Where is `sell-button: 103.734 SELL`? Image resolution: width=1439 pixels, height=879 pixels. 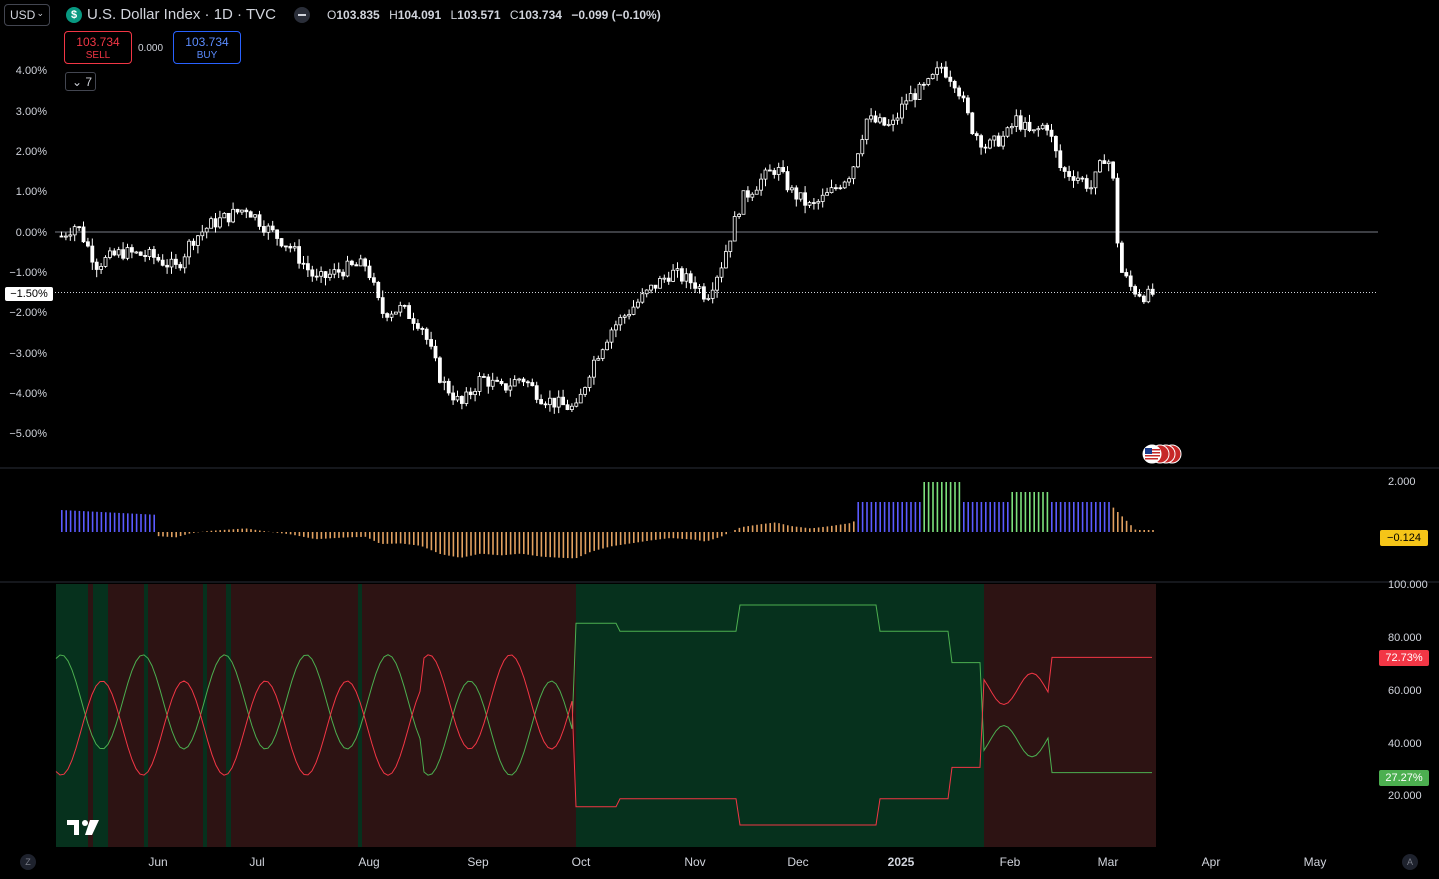 sell-button: 103.734 SELL is located at coordinates (98, 47).